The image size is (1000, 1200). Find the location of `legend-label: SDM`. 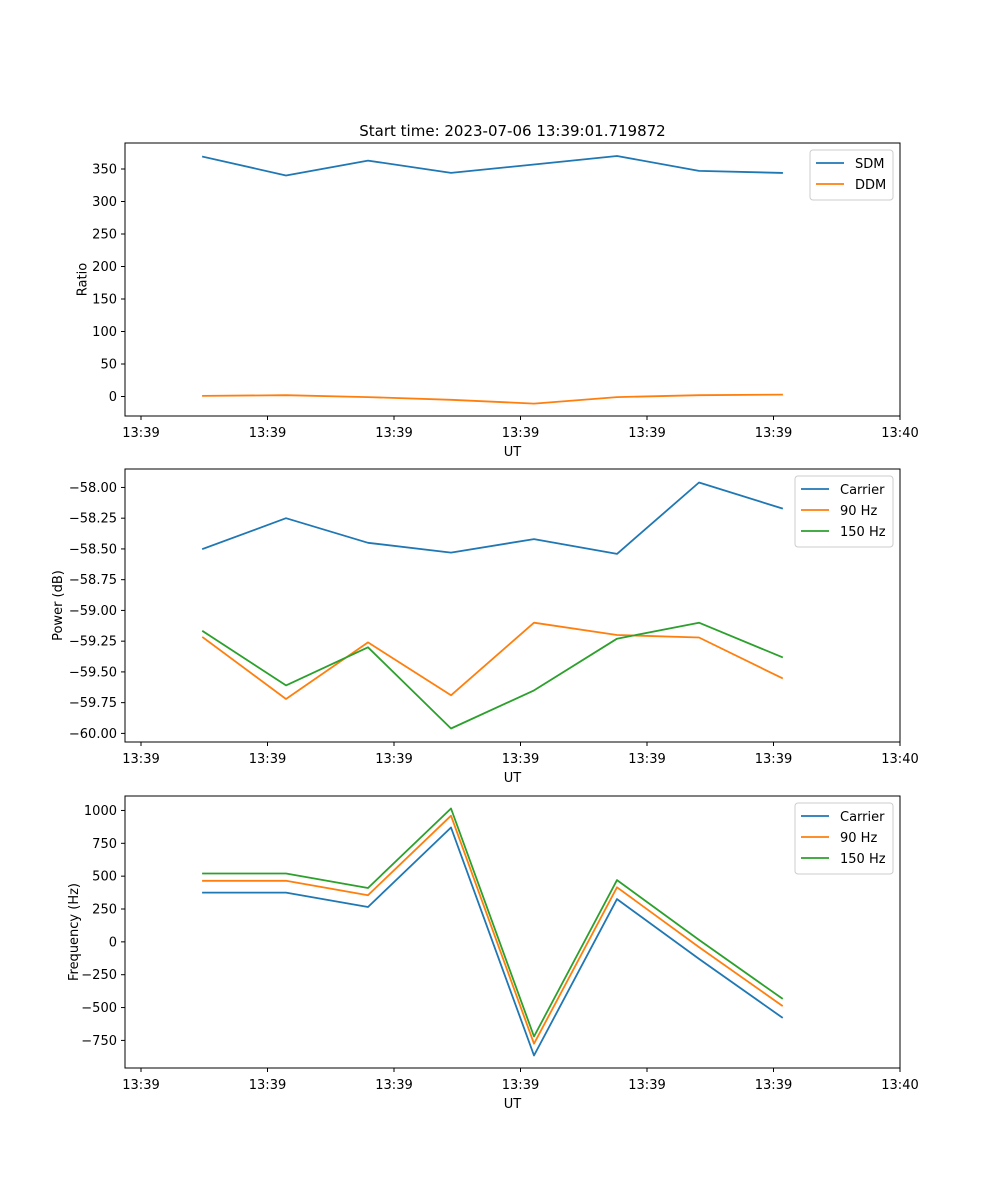

legend-label: SDM is located at coordinates (869, 164).